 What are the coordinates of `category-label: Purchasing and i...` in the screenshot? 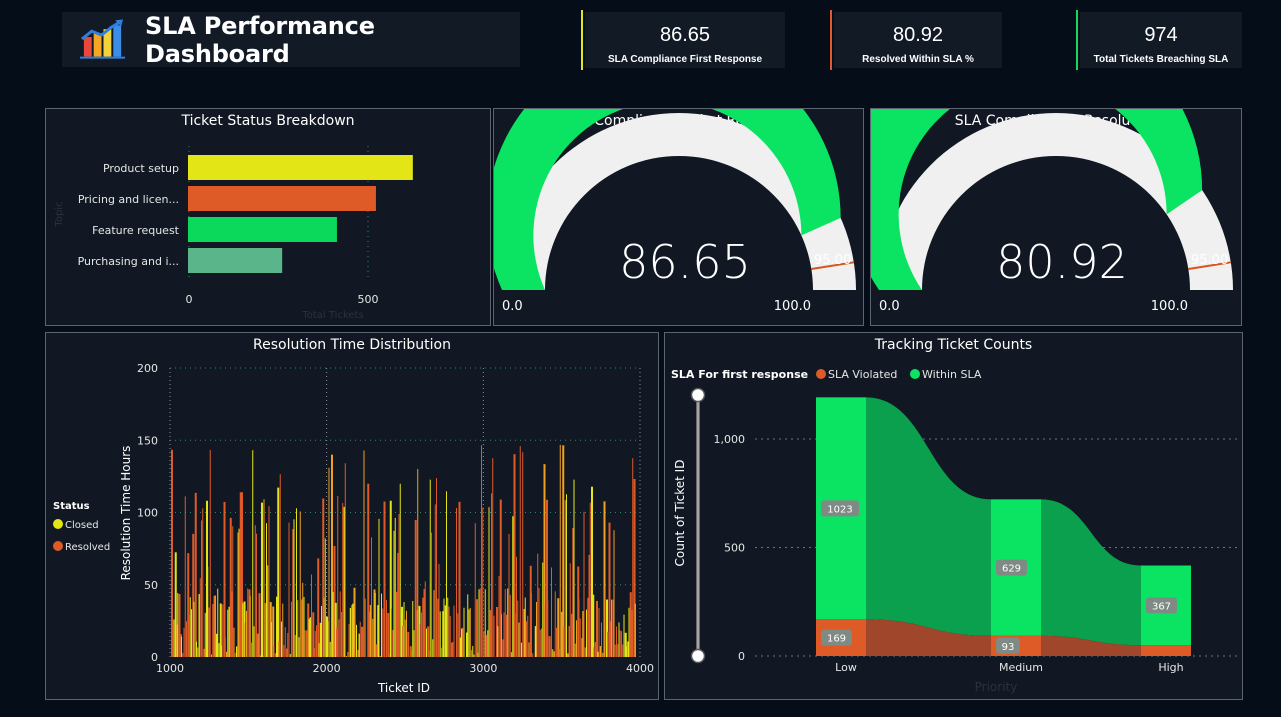 It's located at (128, 261).